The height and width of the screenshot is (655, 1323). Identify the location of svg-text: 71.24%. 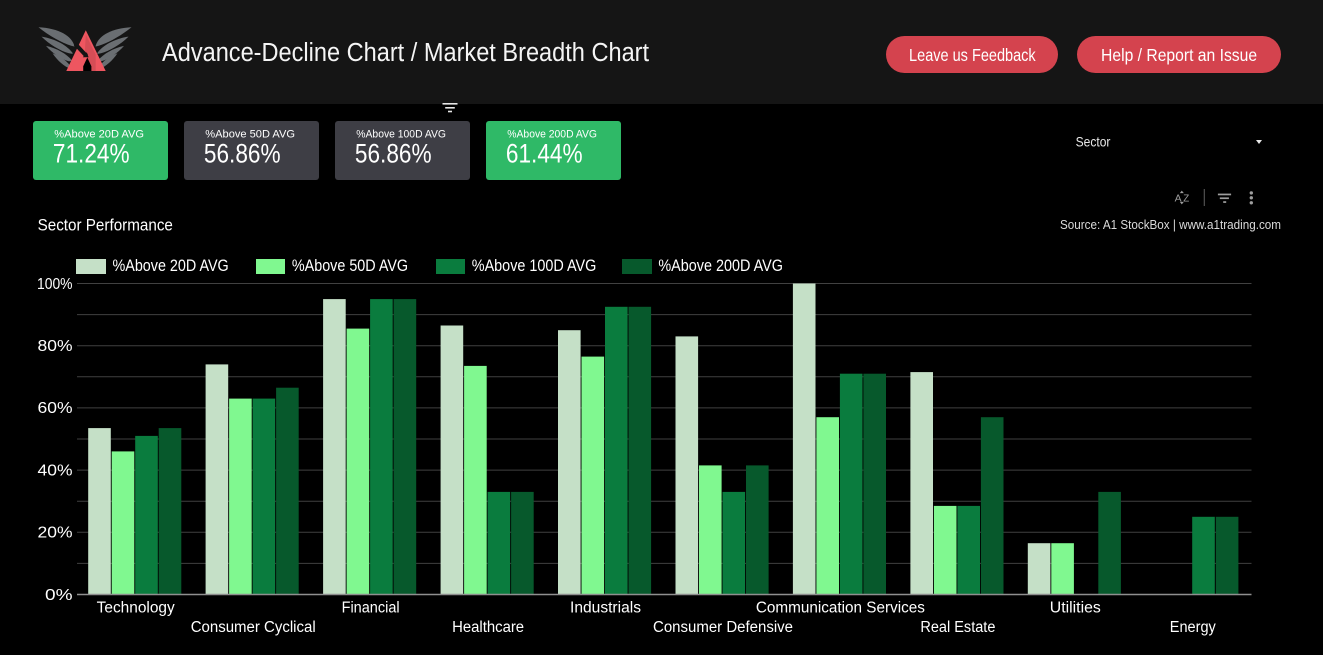
(91, 153).